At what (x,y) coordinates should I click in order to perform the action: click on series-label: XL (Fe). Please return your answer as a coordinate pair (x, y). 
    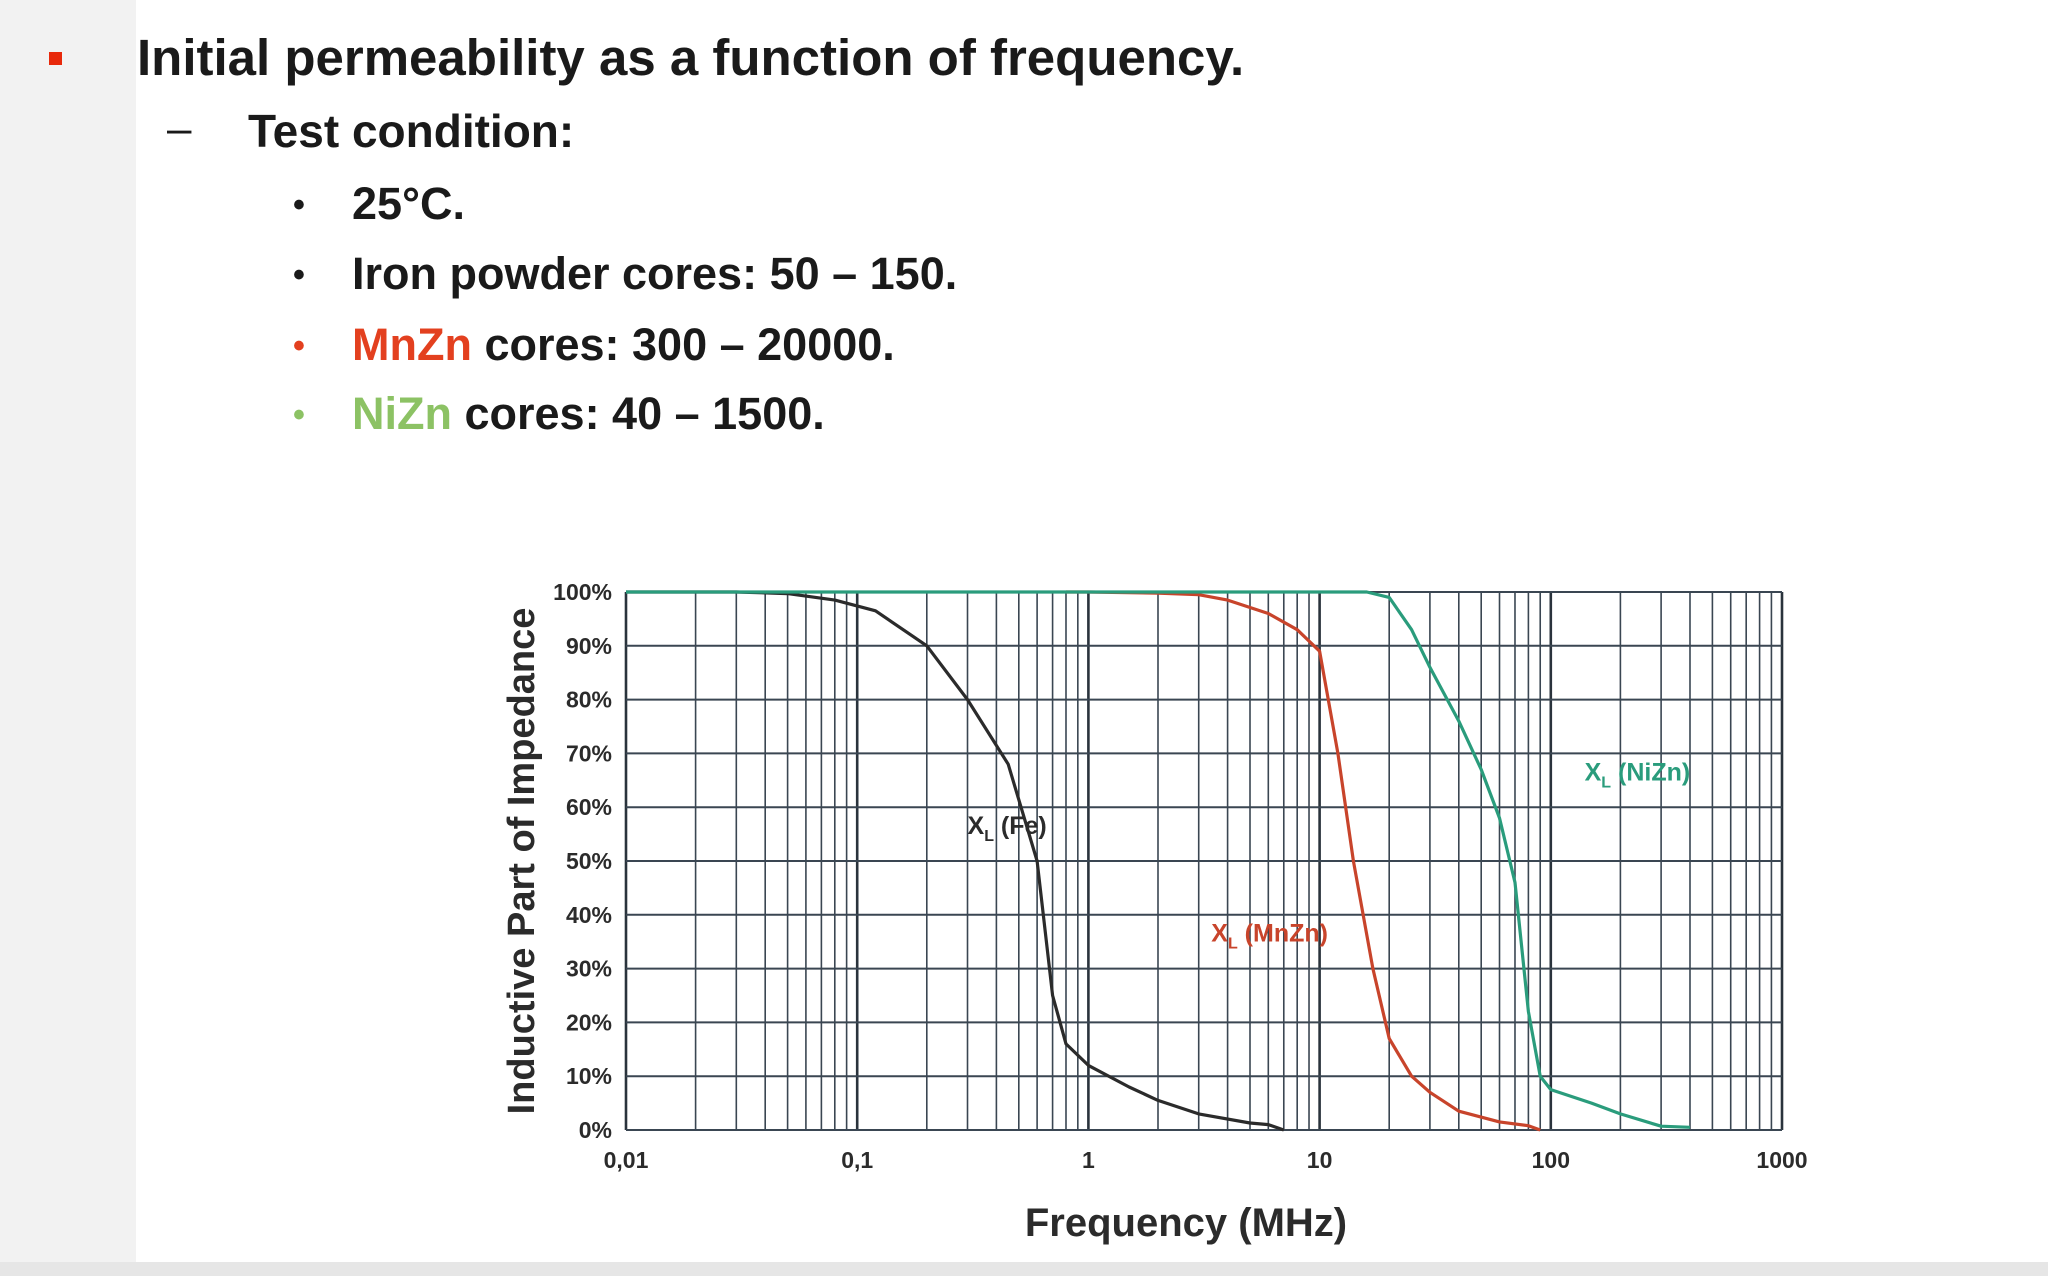
    Looking at the image, I should click on (1007, 828).